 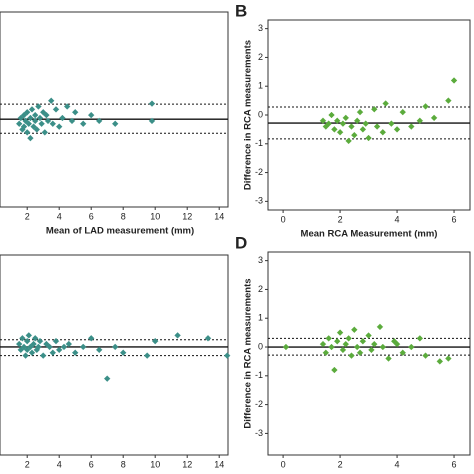 I want to click on panel-letter: D, so click(x=241, y=242).